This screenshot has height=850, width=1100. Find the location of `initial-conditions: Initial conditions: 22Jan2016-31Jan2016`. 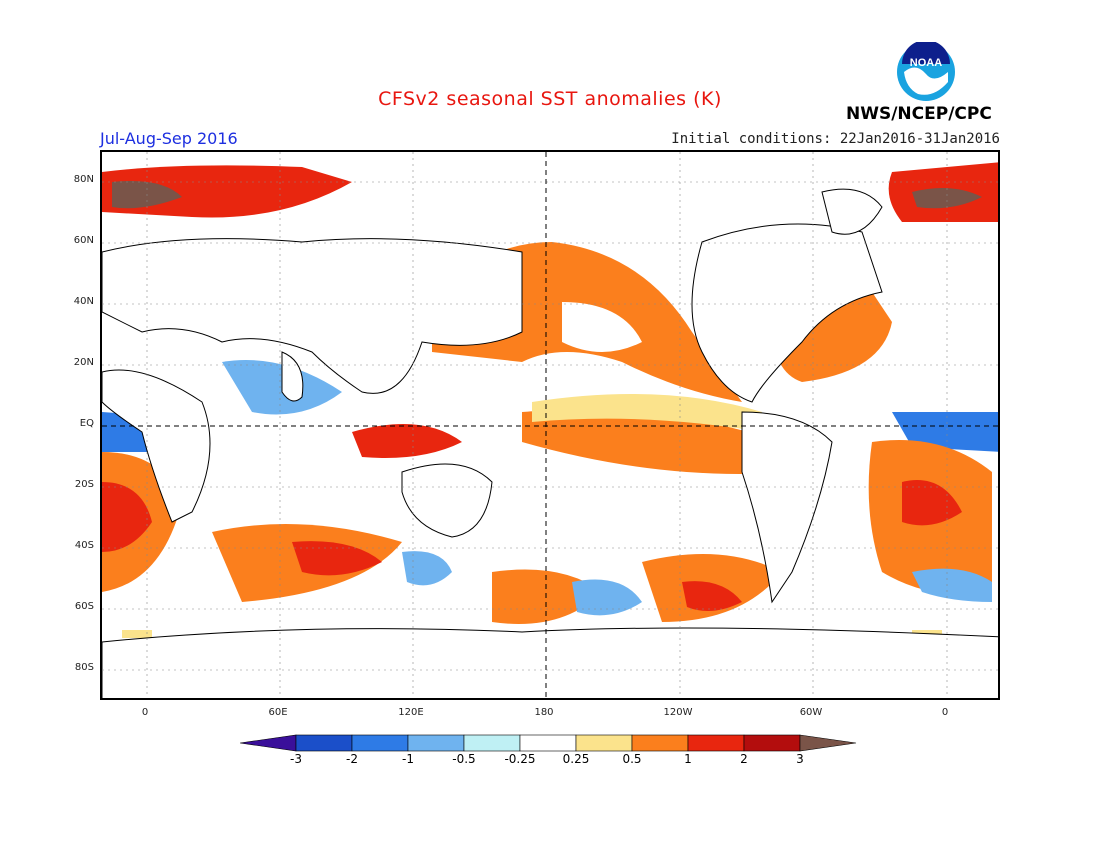

initial-conditions: Initial conditions: 22Jan2016-31Jan2016 is located at coordinates (835, 139).